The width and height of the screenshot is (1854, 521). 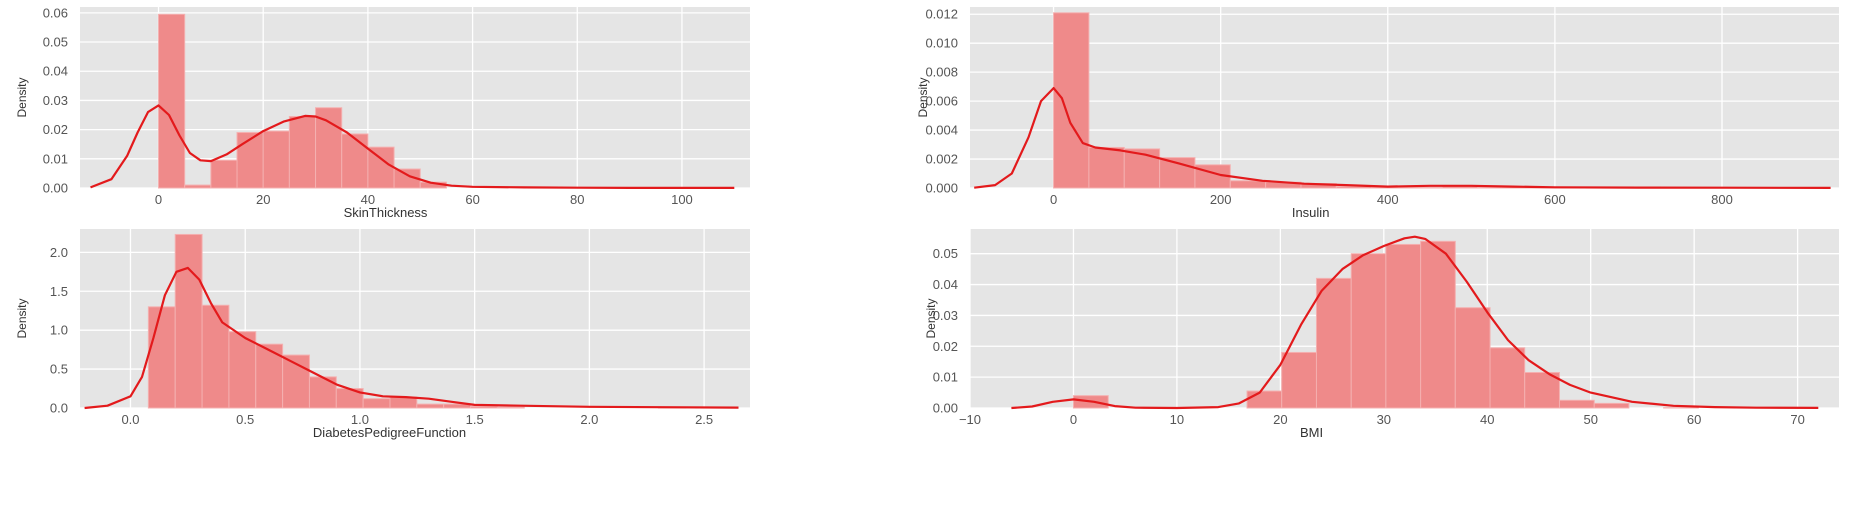 I want to click on x-tick-label: 80, so click(x=577, y=199).